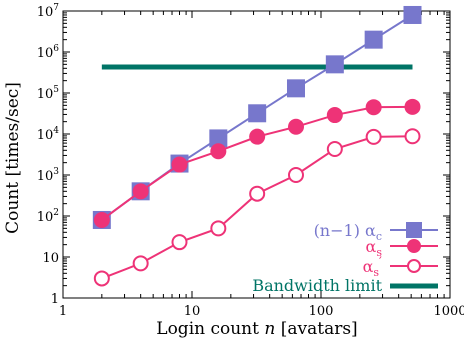 The image size is (464, 345). Describe the element at coordinates (48, 93) in the screenshot. I see `y-tick-label: 10⁵` at that location.